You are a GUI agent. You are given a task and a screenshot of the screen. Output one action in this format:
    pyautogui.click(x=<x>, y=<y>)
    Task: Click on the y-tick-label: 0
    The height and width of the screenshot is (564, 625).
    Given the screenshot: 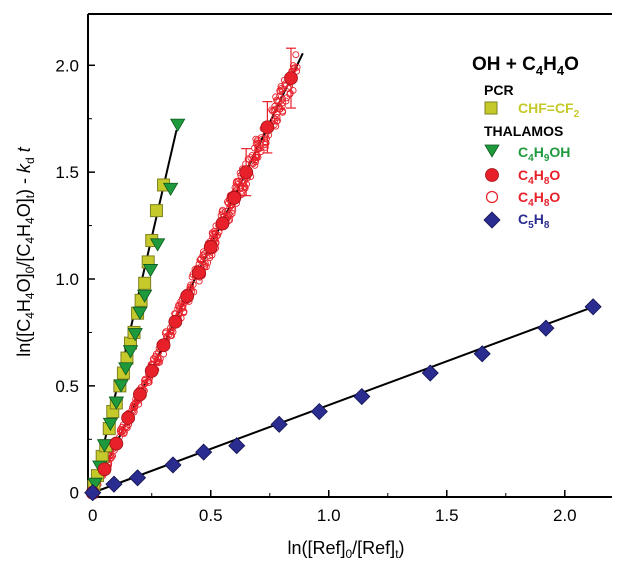 What is the action you would take?
    pyautogui.click(x=74, y=493)
    